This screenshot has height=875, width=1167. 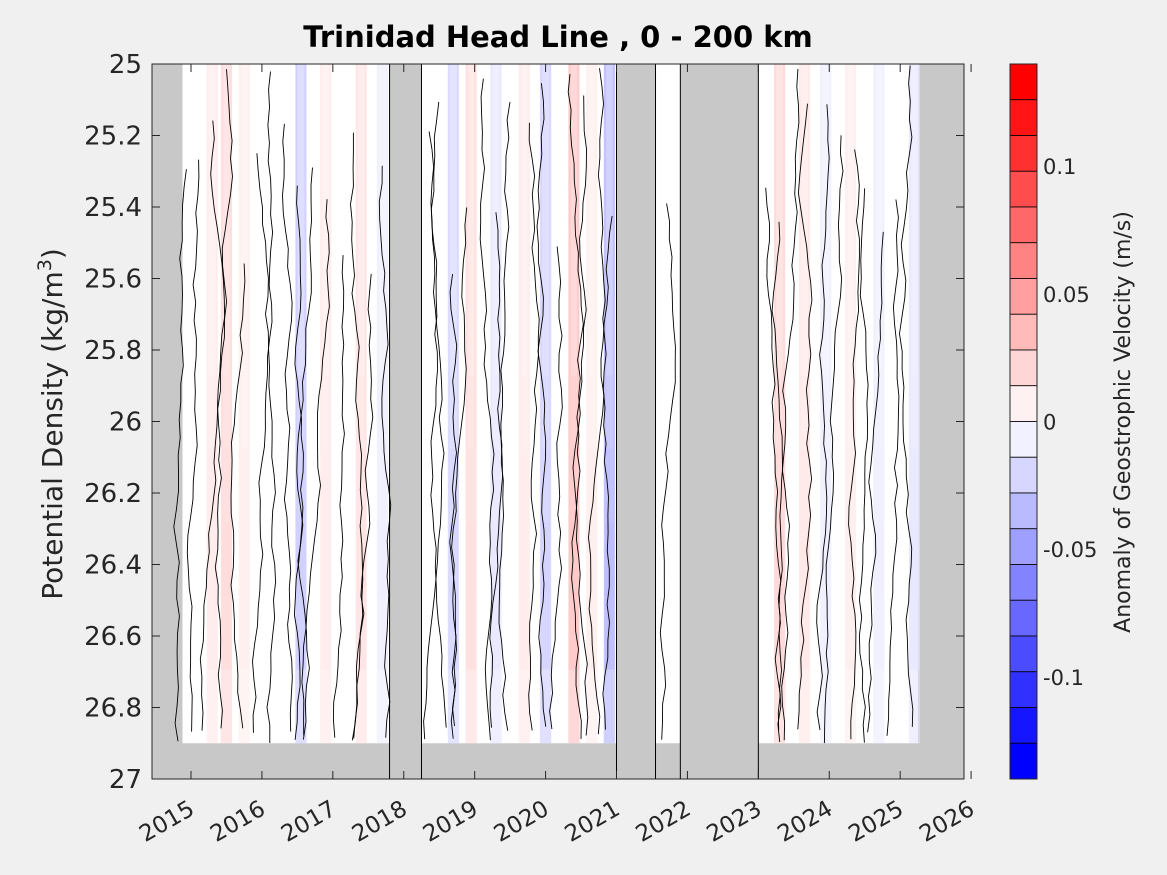 What do you see at coordinates (113, 351) in the screenshot?
I see `y-tick-label: 25.8` at bounding box center [113, 351].